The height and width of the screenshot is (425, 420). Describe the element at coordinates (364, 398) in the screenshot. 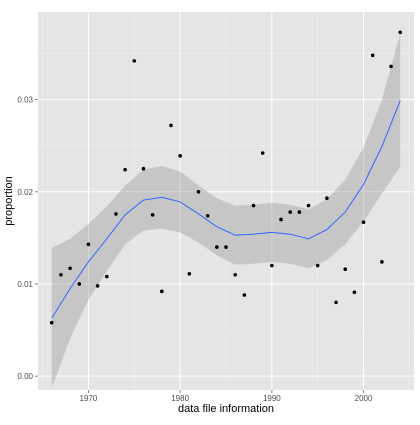

I see `x-tick-label: 2000` at that location.